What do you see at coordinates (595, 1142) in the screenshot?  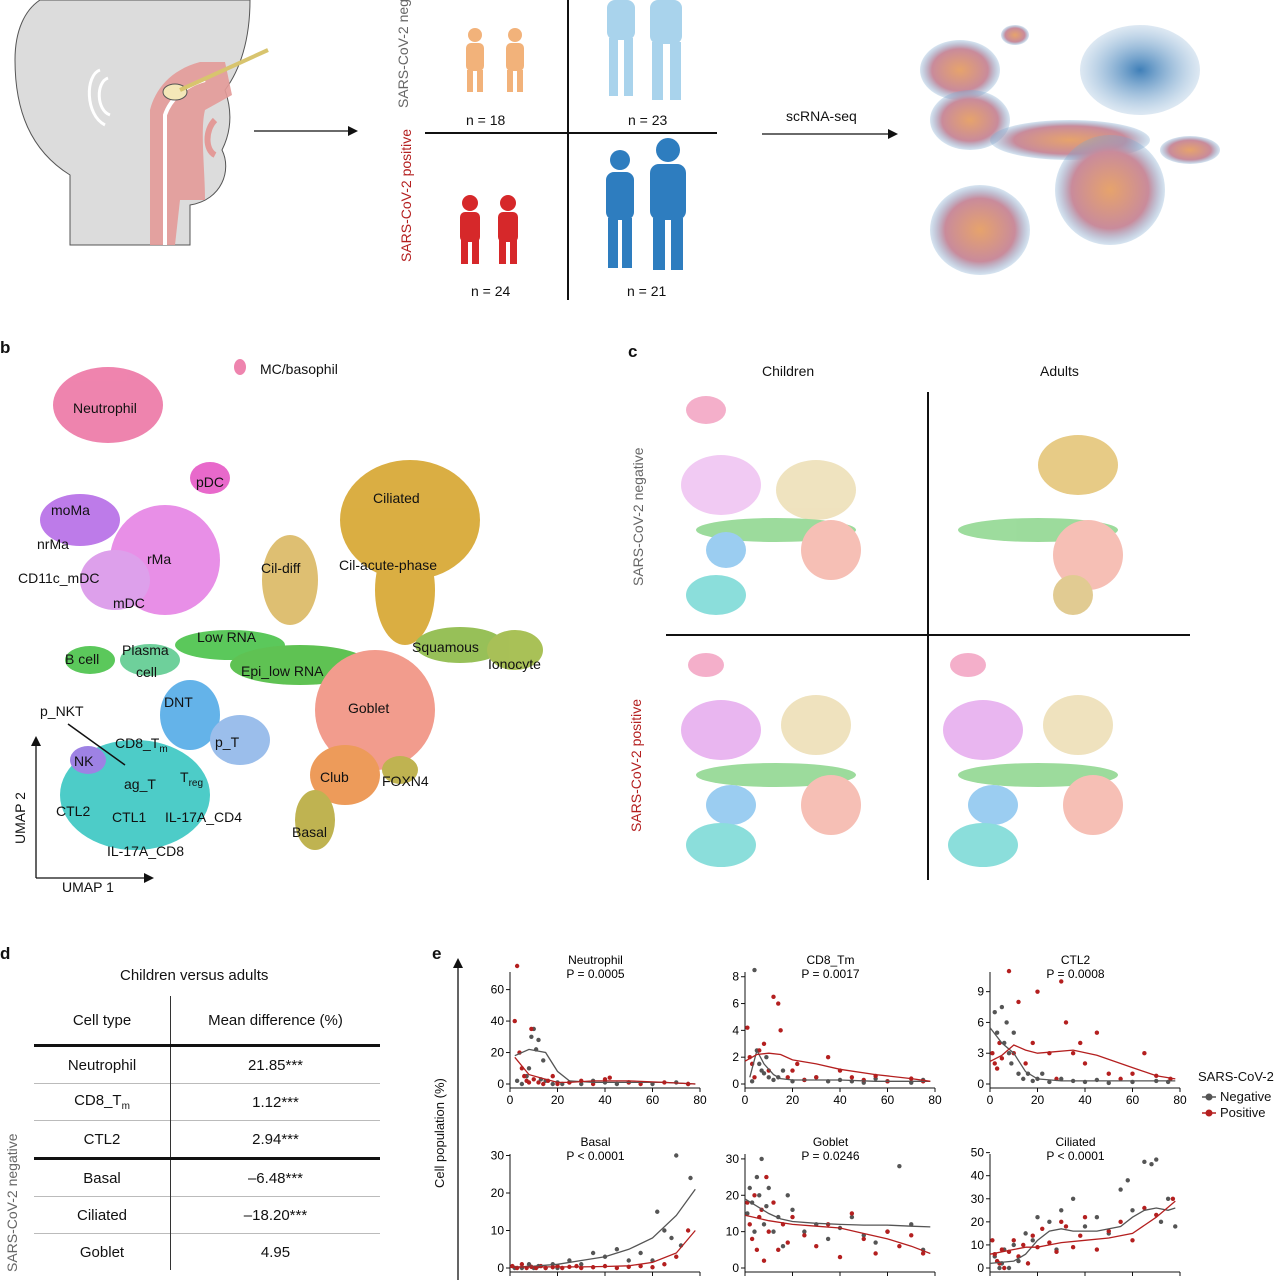 I see `plot-title: Basal` at bounding box center [595, 1142].